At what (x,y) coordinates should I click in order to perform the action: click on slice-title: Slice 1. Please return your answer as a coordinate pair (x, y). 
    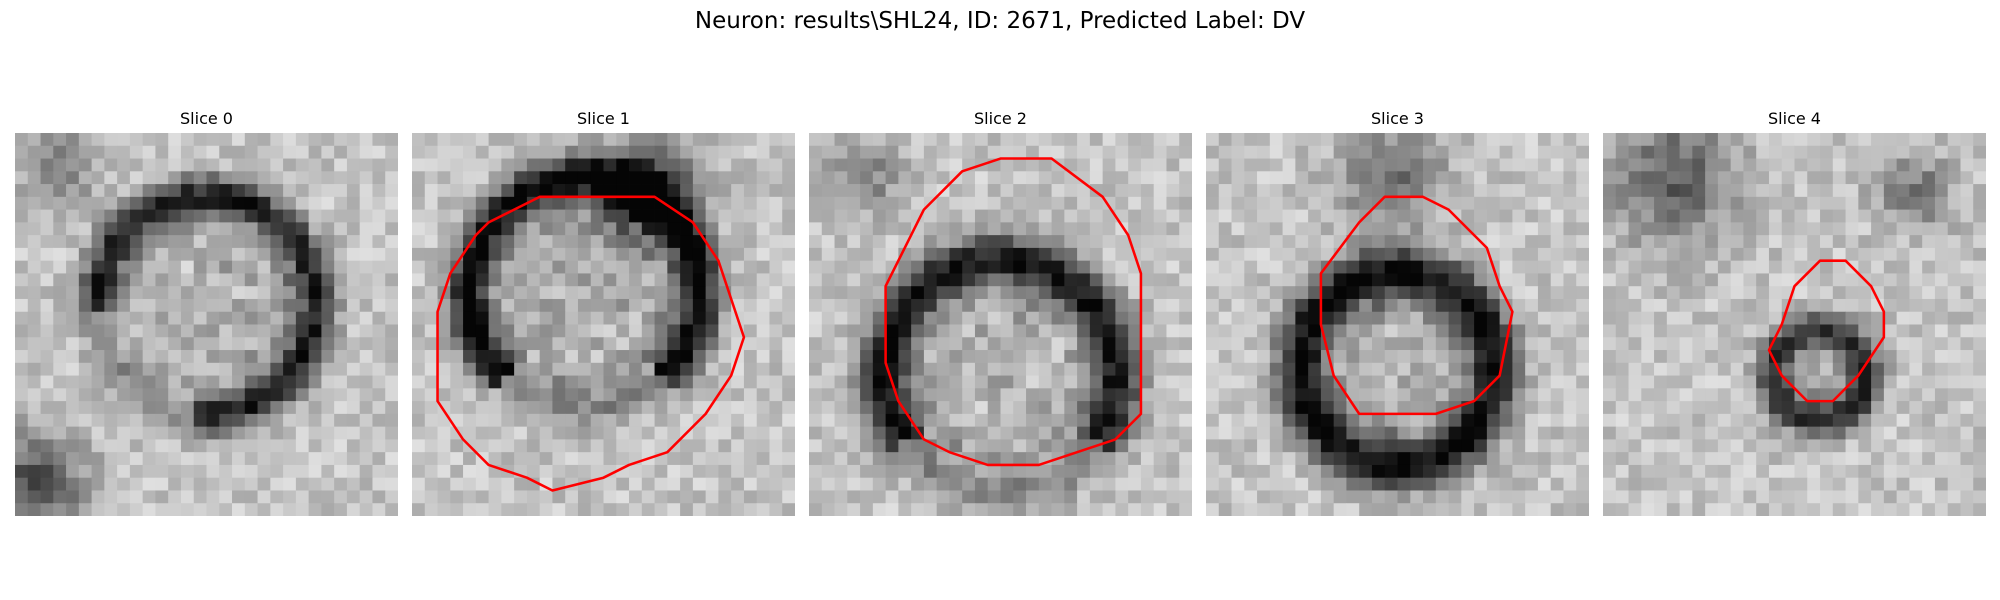
    Looking at the image, I should click on (603, 118).